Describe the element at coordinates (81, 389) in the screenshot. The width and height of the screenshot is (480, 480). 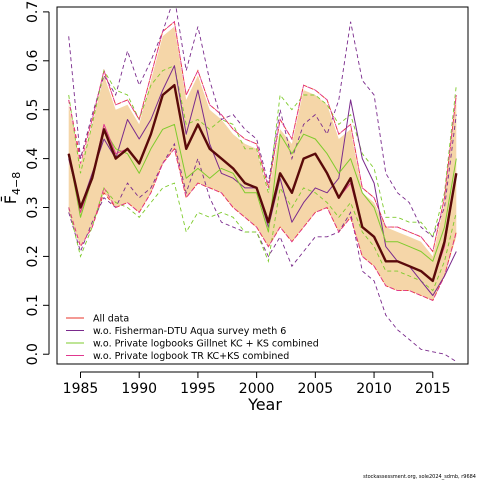
I see `x-tick-label: 1985` at that location.